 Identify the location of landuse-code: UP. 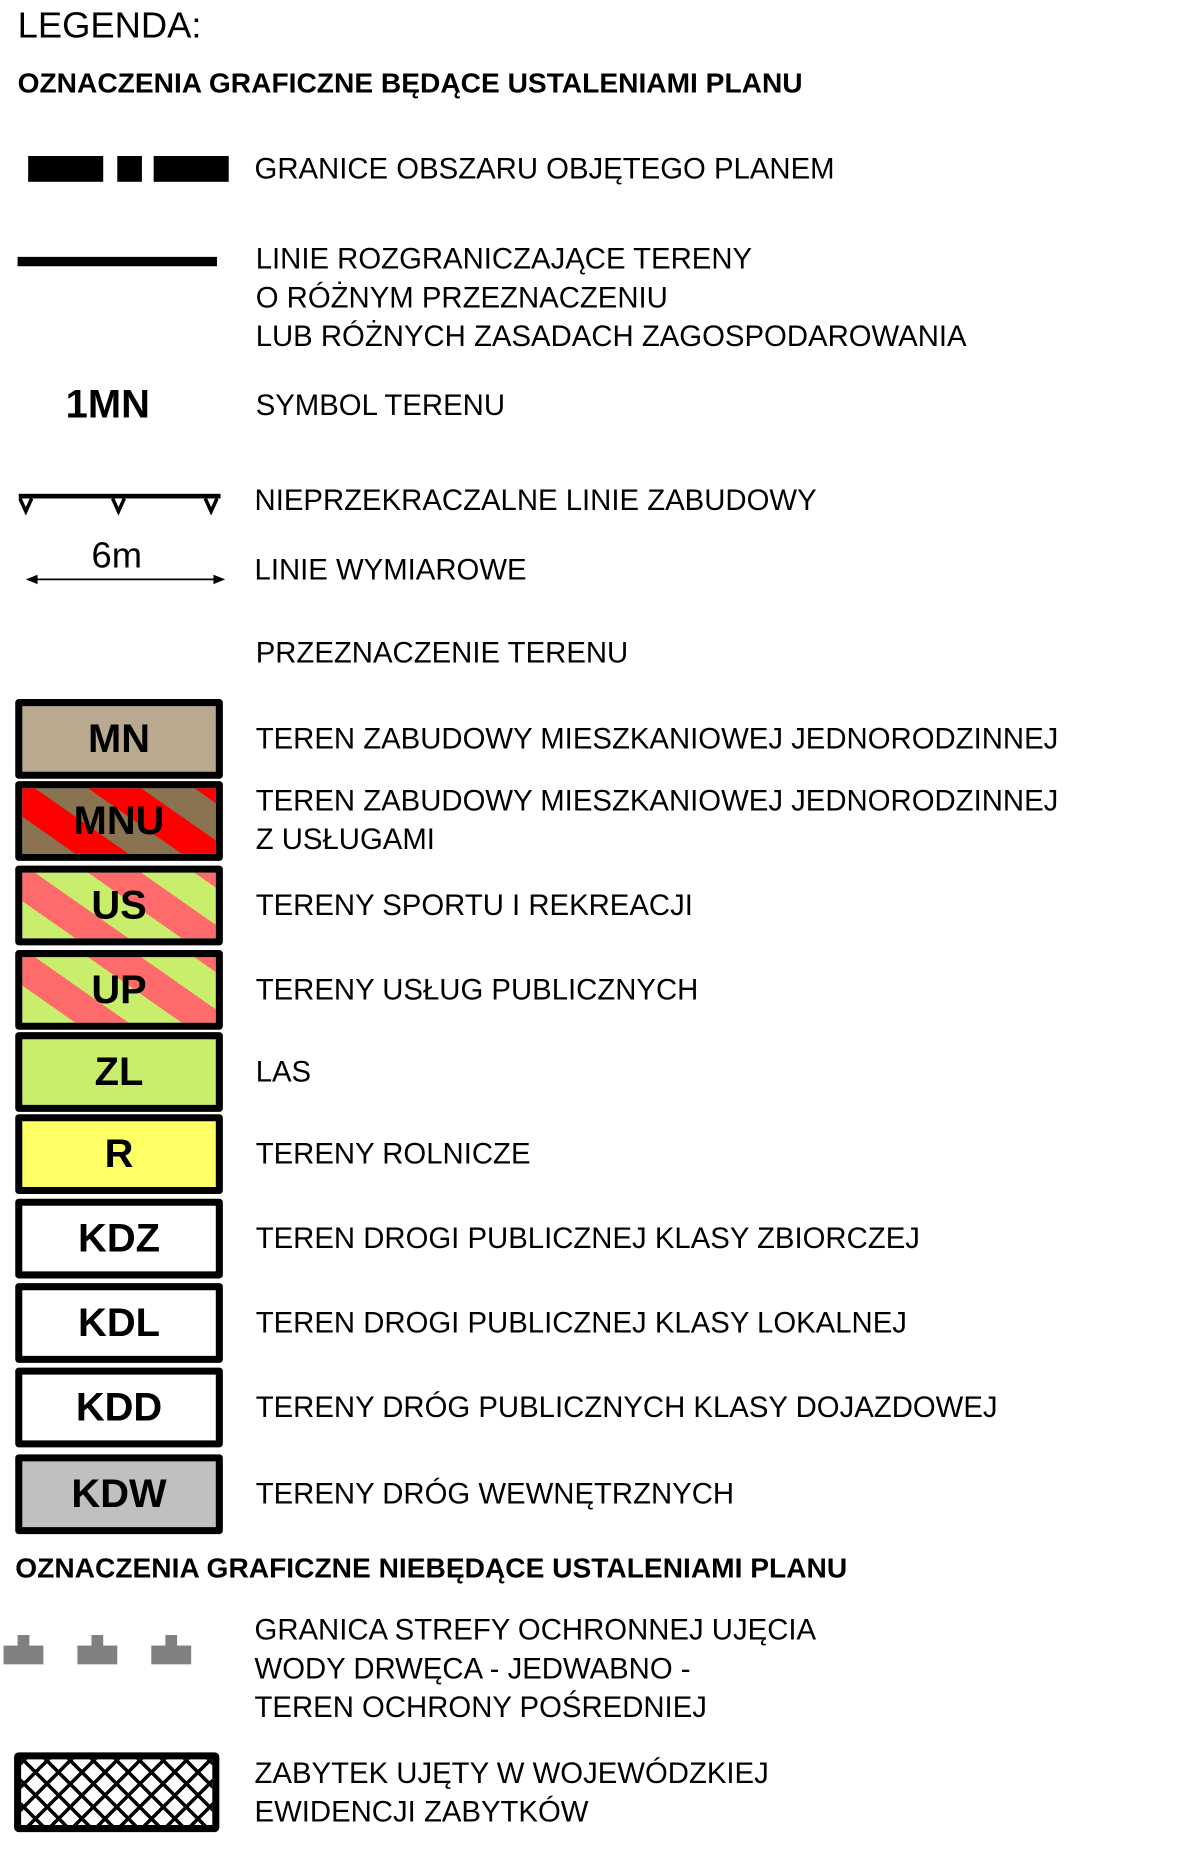
(119, 989).